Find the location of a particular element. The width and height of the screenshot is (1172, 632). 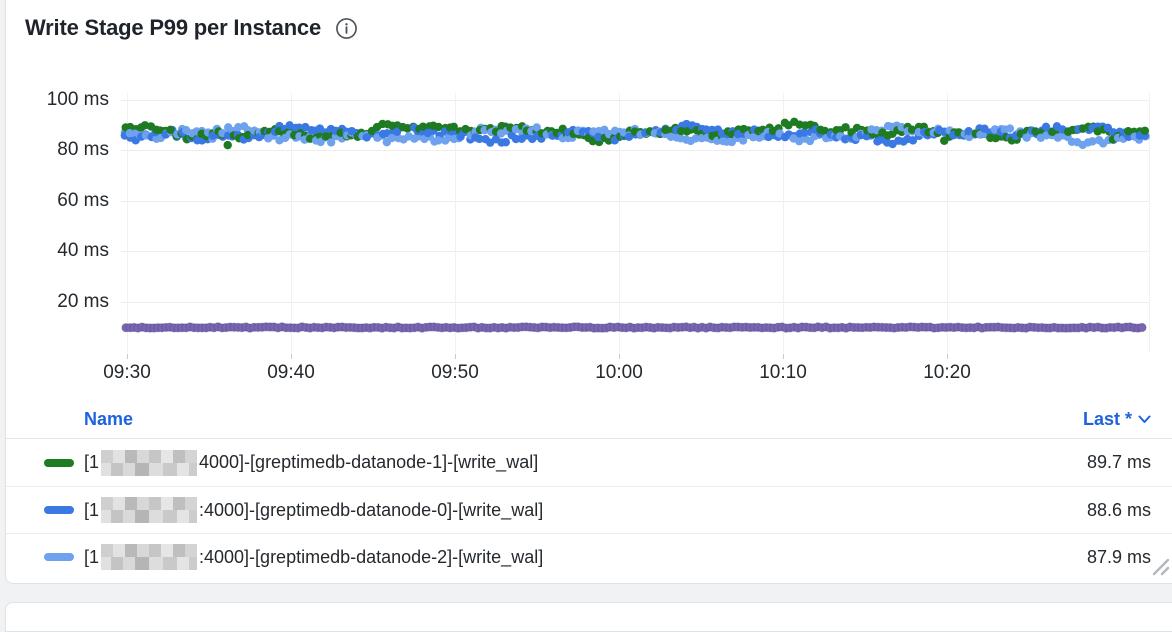

info-icon is located at coordinates (346, 28).